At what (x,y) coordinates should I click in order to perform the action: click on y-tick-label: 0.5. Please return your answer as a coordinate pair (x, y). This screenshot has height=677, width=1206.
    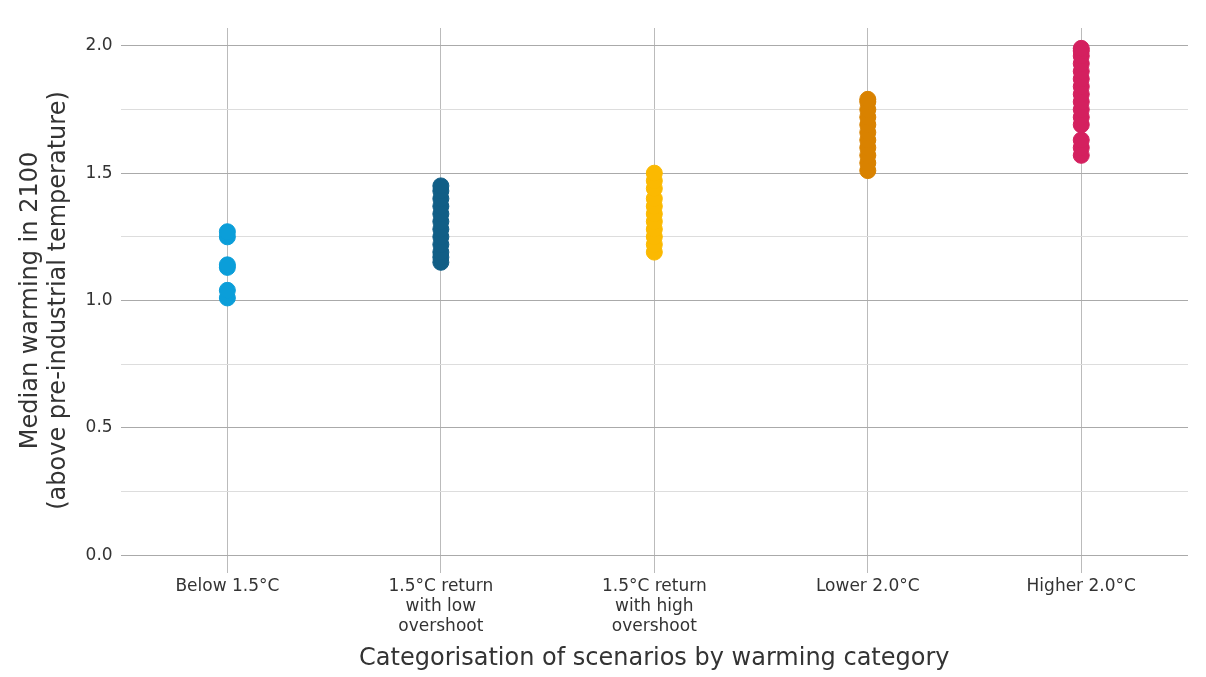
    Looking at the image, I should click on (99, 426).